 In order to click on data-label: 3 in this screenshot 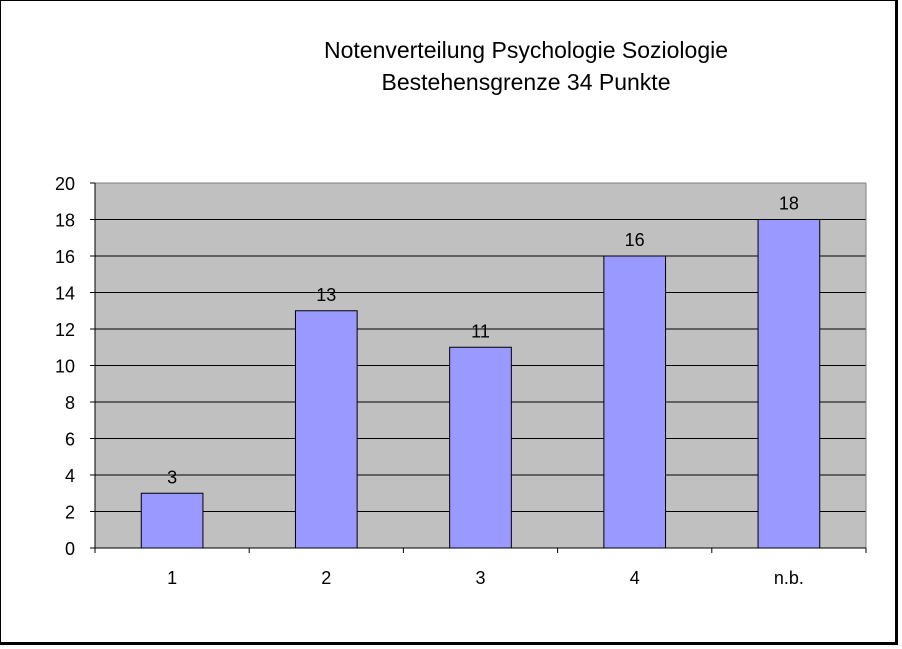, I will do `click(172, 477)`.